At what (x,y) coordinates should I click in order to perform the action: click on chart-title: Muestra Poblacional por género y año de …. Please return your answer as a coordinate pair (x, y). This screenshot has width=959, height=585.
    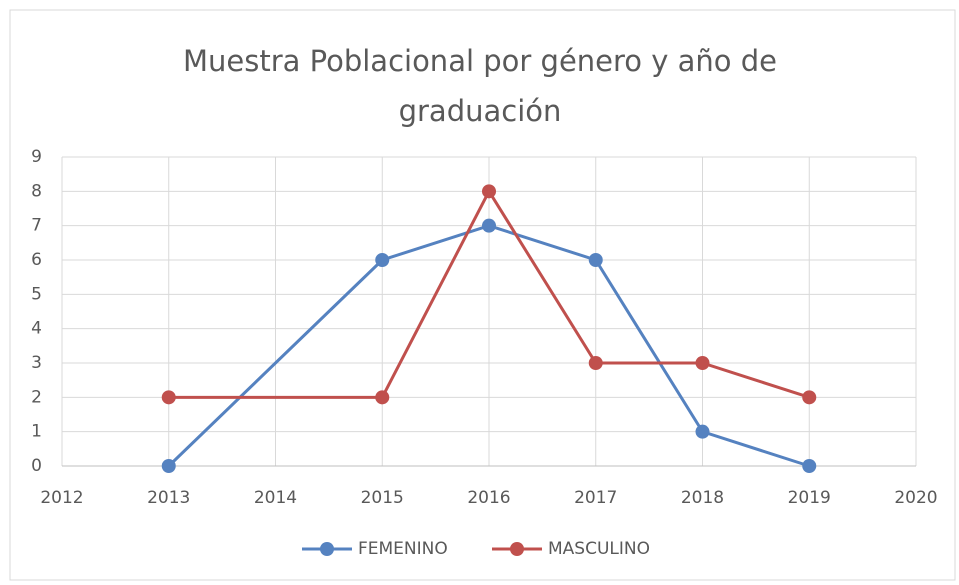
    Looking at the image, I should click on (480, 86).